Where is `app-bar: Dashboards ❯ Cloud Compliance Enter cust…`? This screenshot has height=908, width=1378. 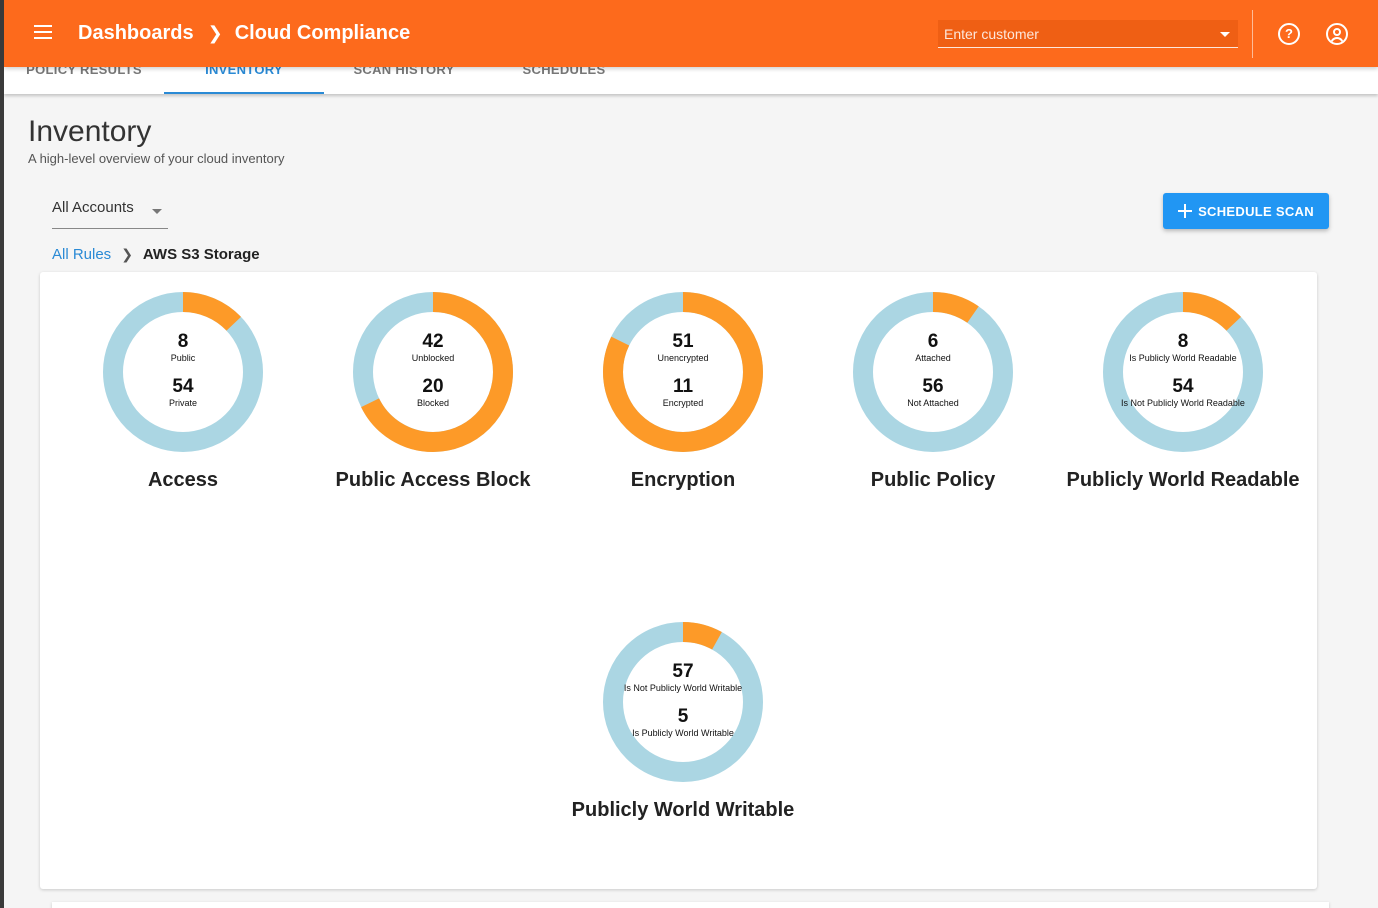 app-bar: Dashboards ❯ Cloud Compliance Enter cust… is located at coordinates (691, 33).